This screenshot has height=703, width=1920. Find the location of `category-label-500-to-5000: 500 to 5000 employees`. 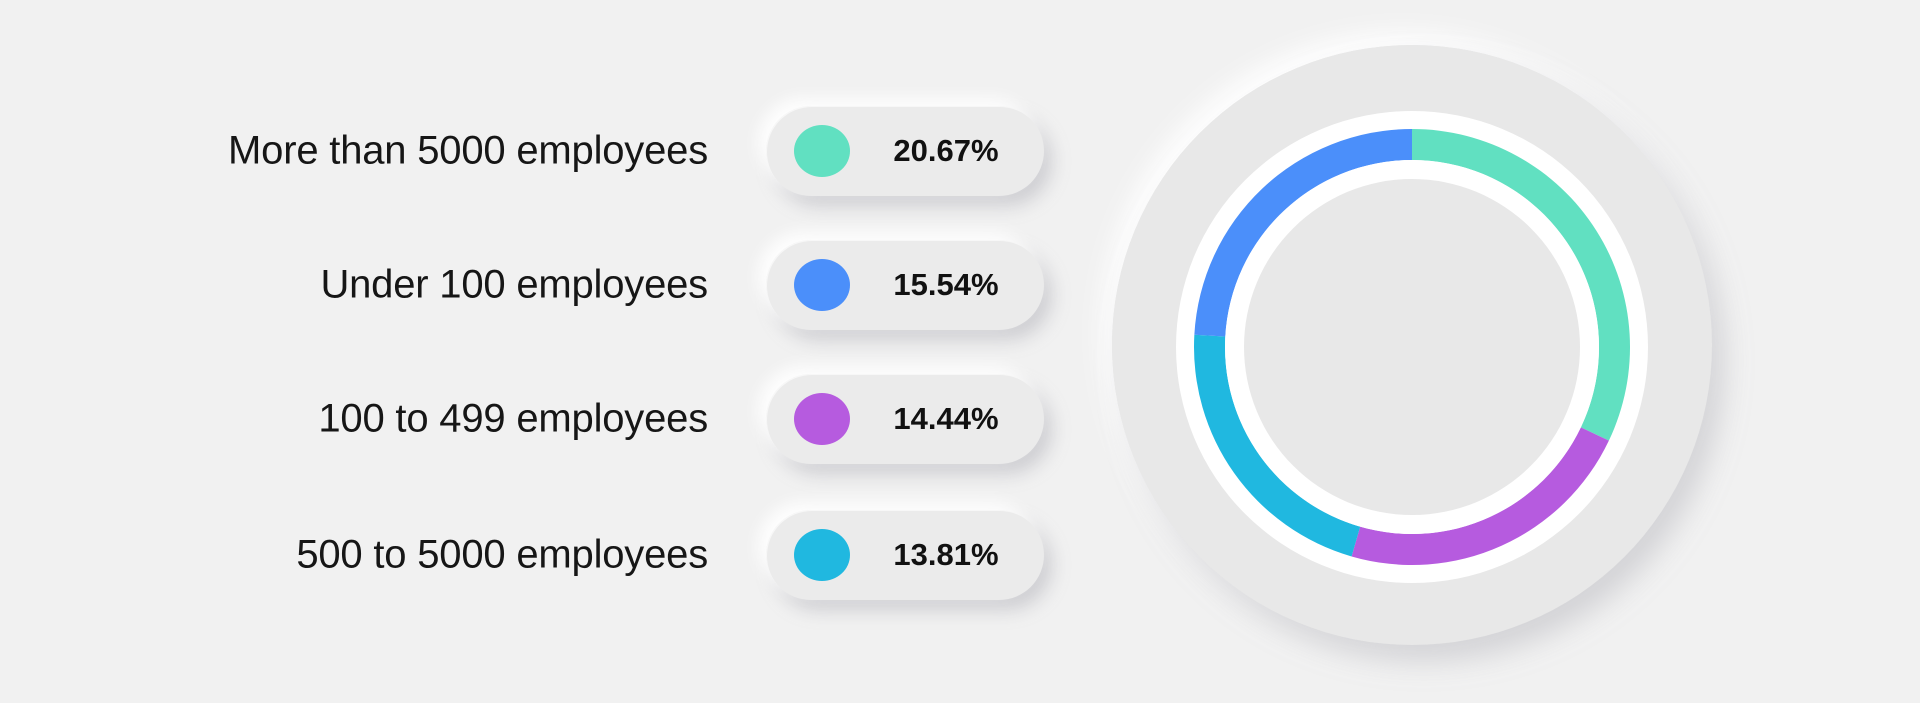

category-label-500-to-5000: 500 to 5000 employees is located at coordinates (502, 554).